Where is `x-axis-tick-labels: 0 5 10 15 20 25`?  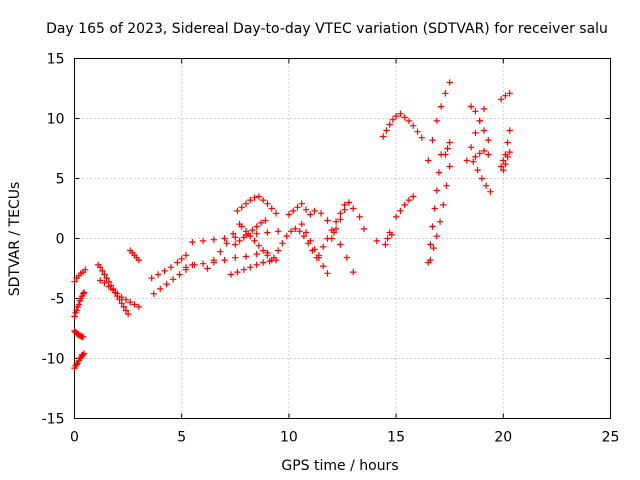 x-axis-tick-labels: 0 5 10 15 20 25 is located at coordinates (344, 438).